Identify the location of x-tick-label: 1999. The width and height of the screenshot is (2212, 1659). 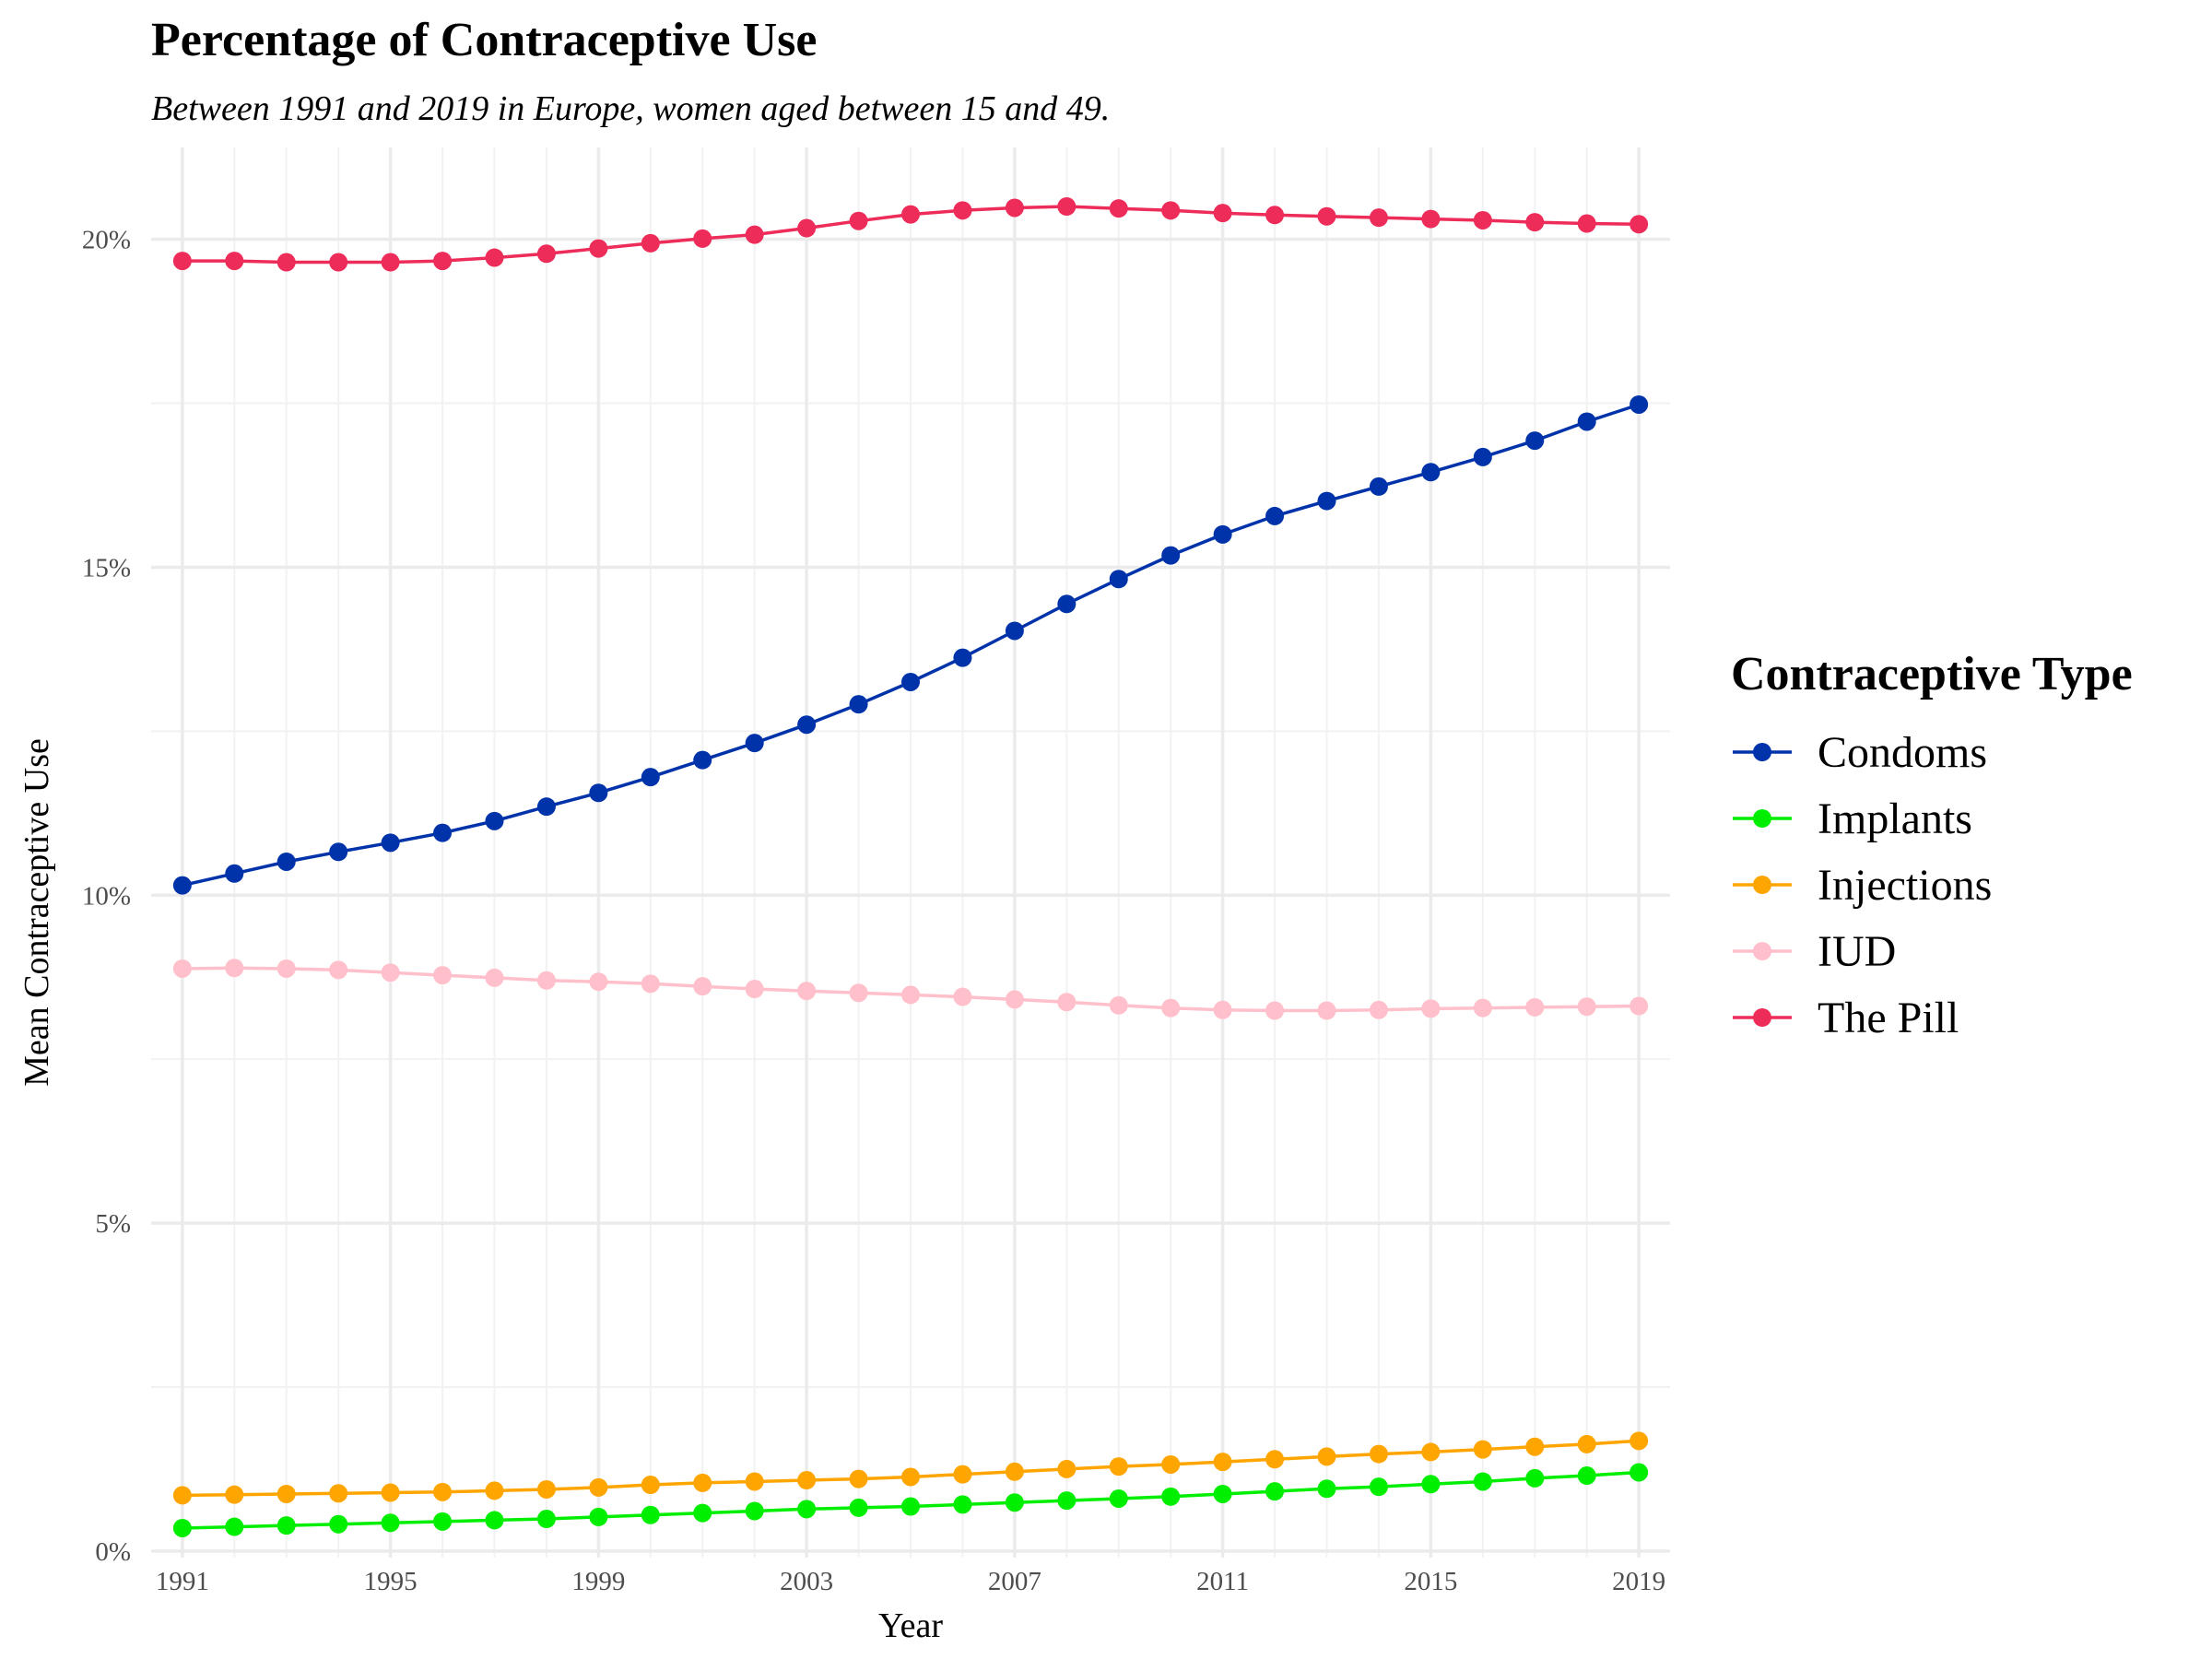
(598, 1581).